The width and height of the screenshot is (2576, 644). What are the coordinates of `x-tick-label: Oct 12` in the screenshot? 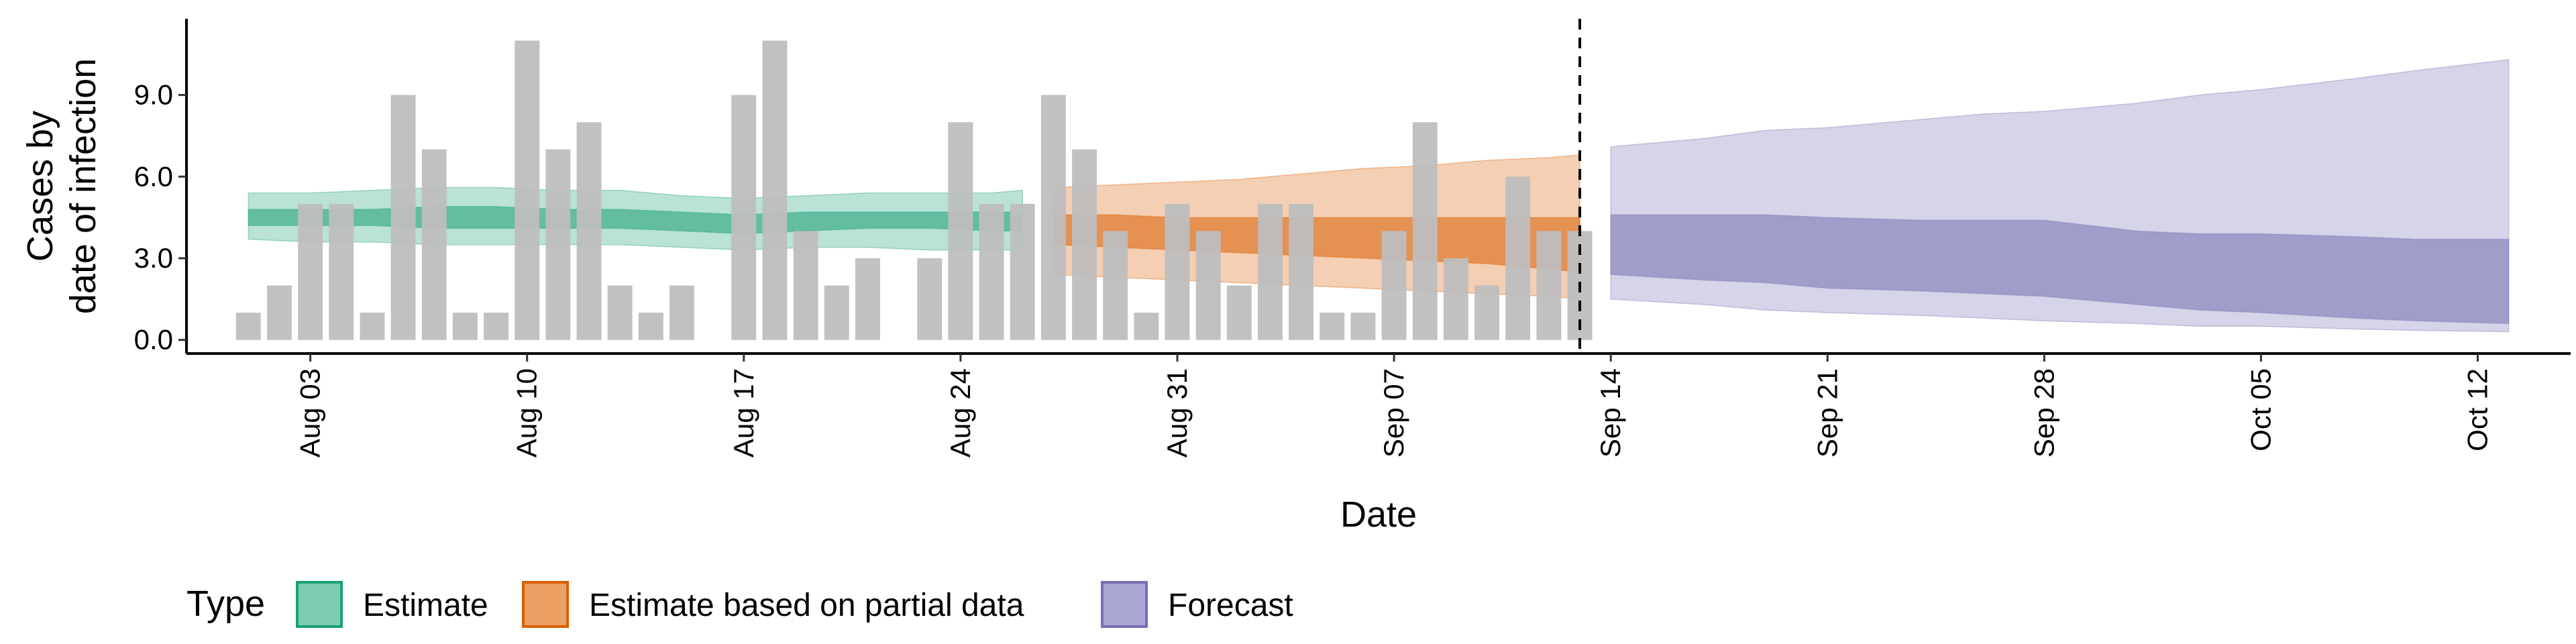 It's located at (2477, 409).